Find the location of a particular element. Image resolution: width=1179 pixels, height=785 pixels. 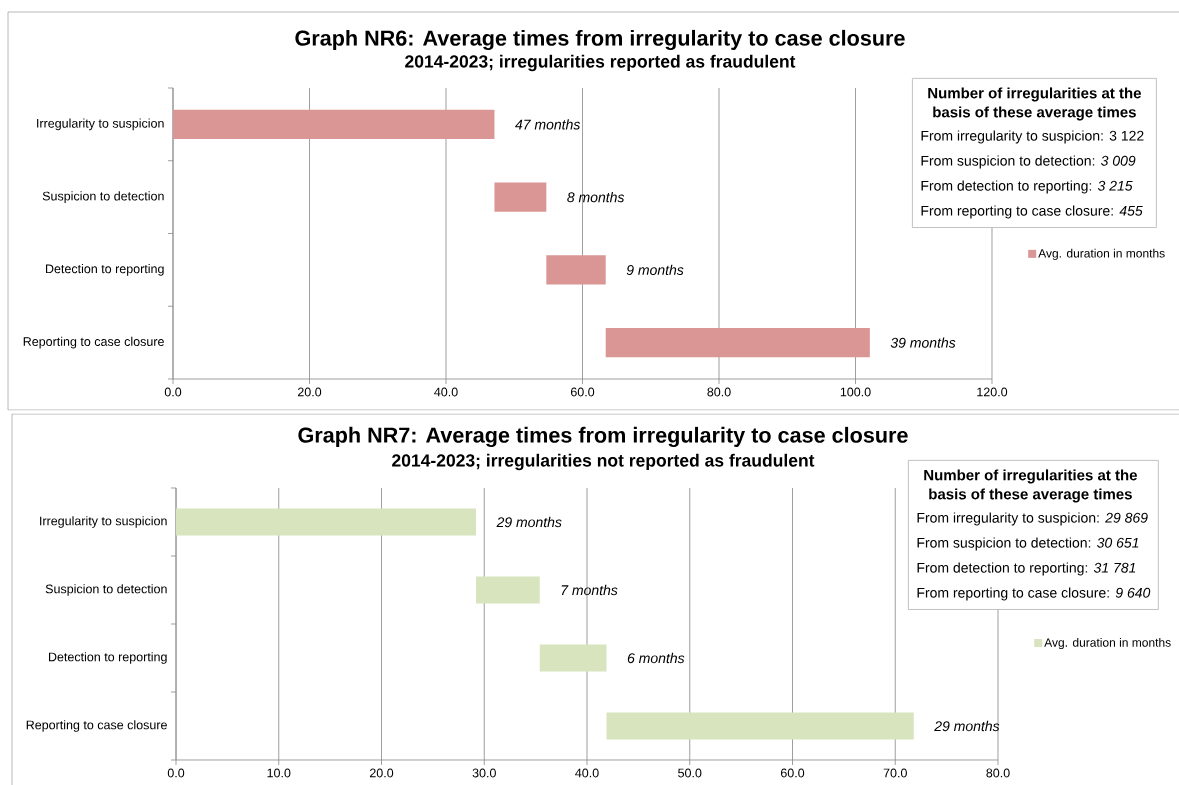

data-label: 39 months is located at coordinates (923, 342).